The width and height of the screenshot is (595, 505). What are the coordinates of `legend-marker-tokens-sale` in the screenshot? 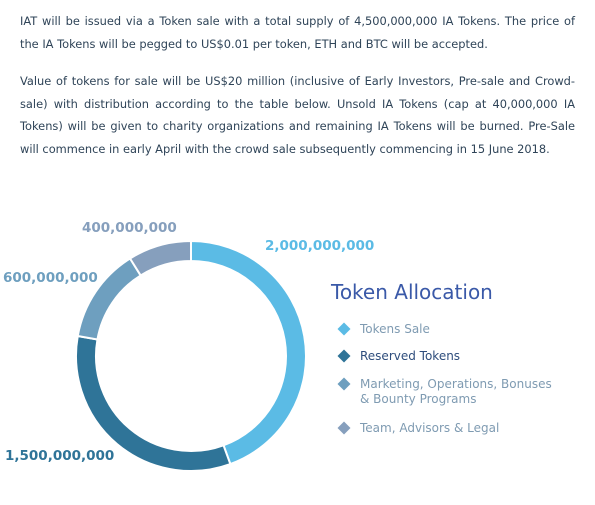 It's located at (344, 329).